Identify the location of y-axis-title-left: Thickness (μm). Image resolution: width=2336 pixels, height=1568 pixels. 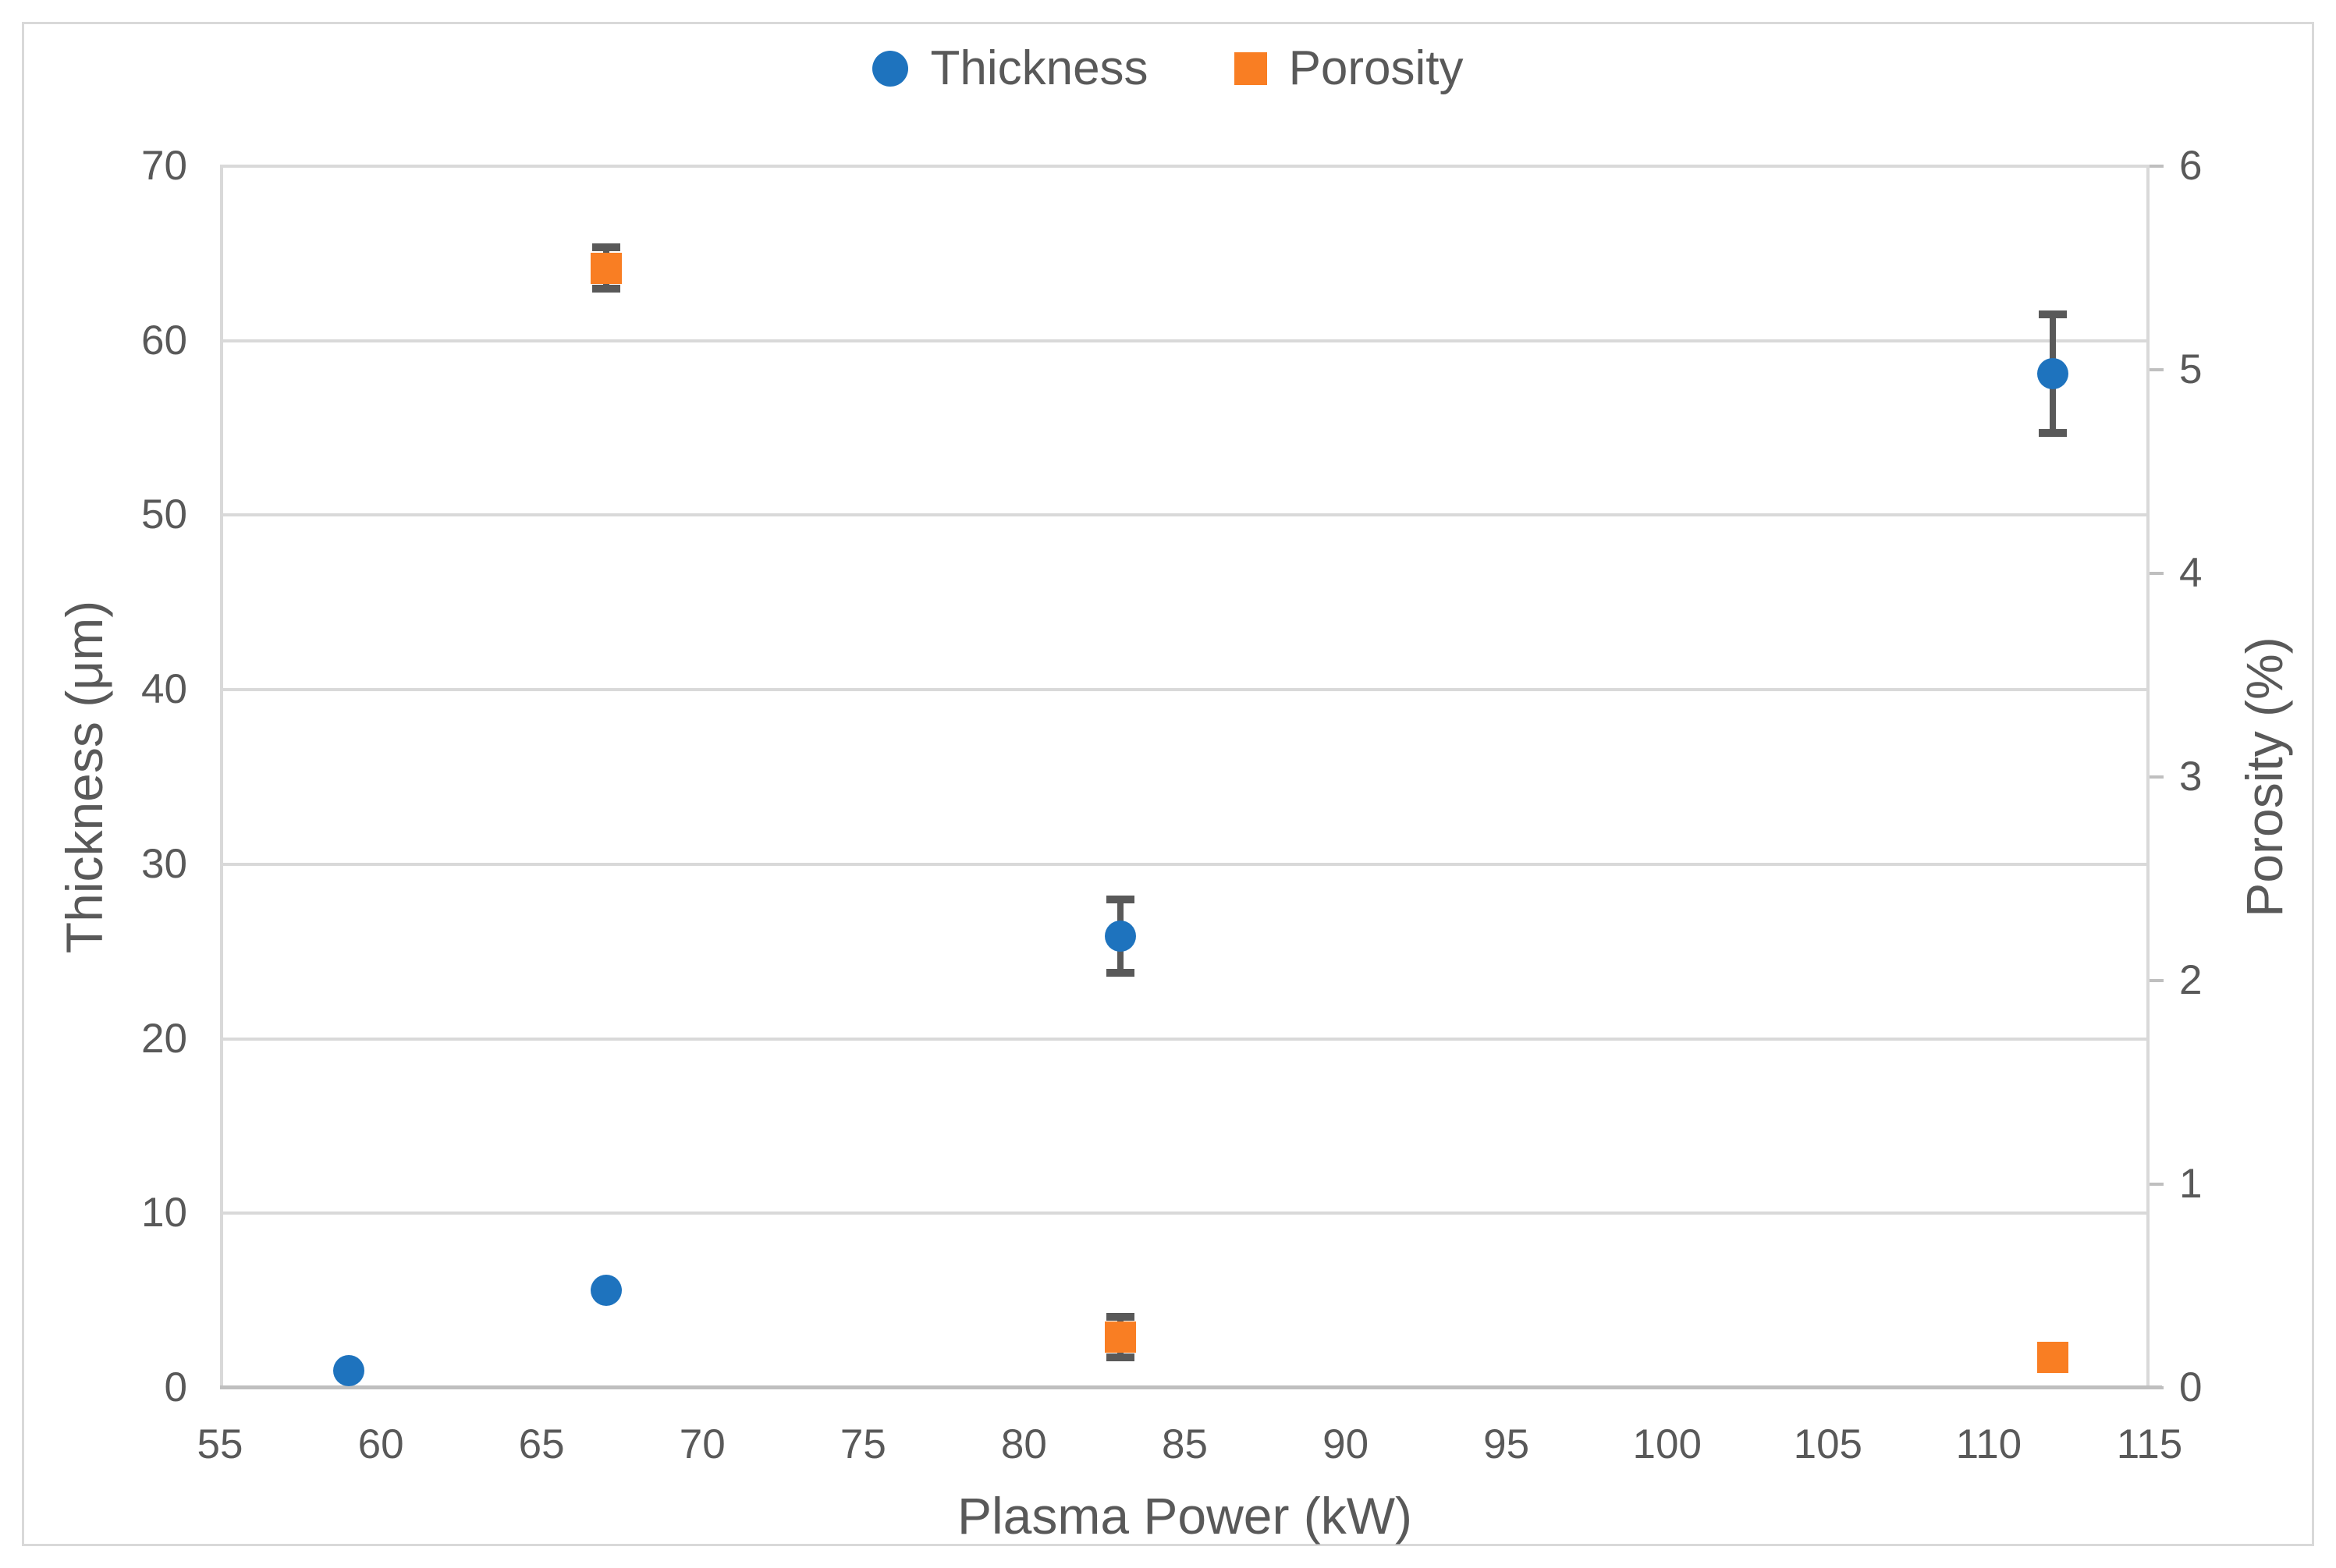
(84, 777).